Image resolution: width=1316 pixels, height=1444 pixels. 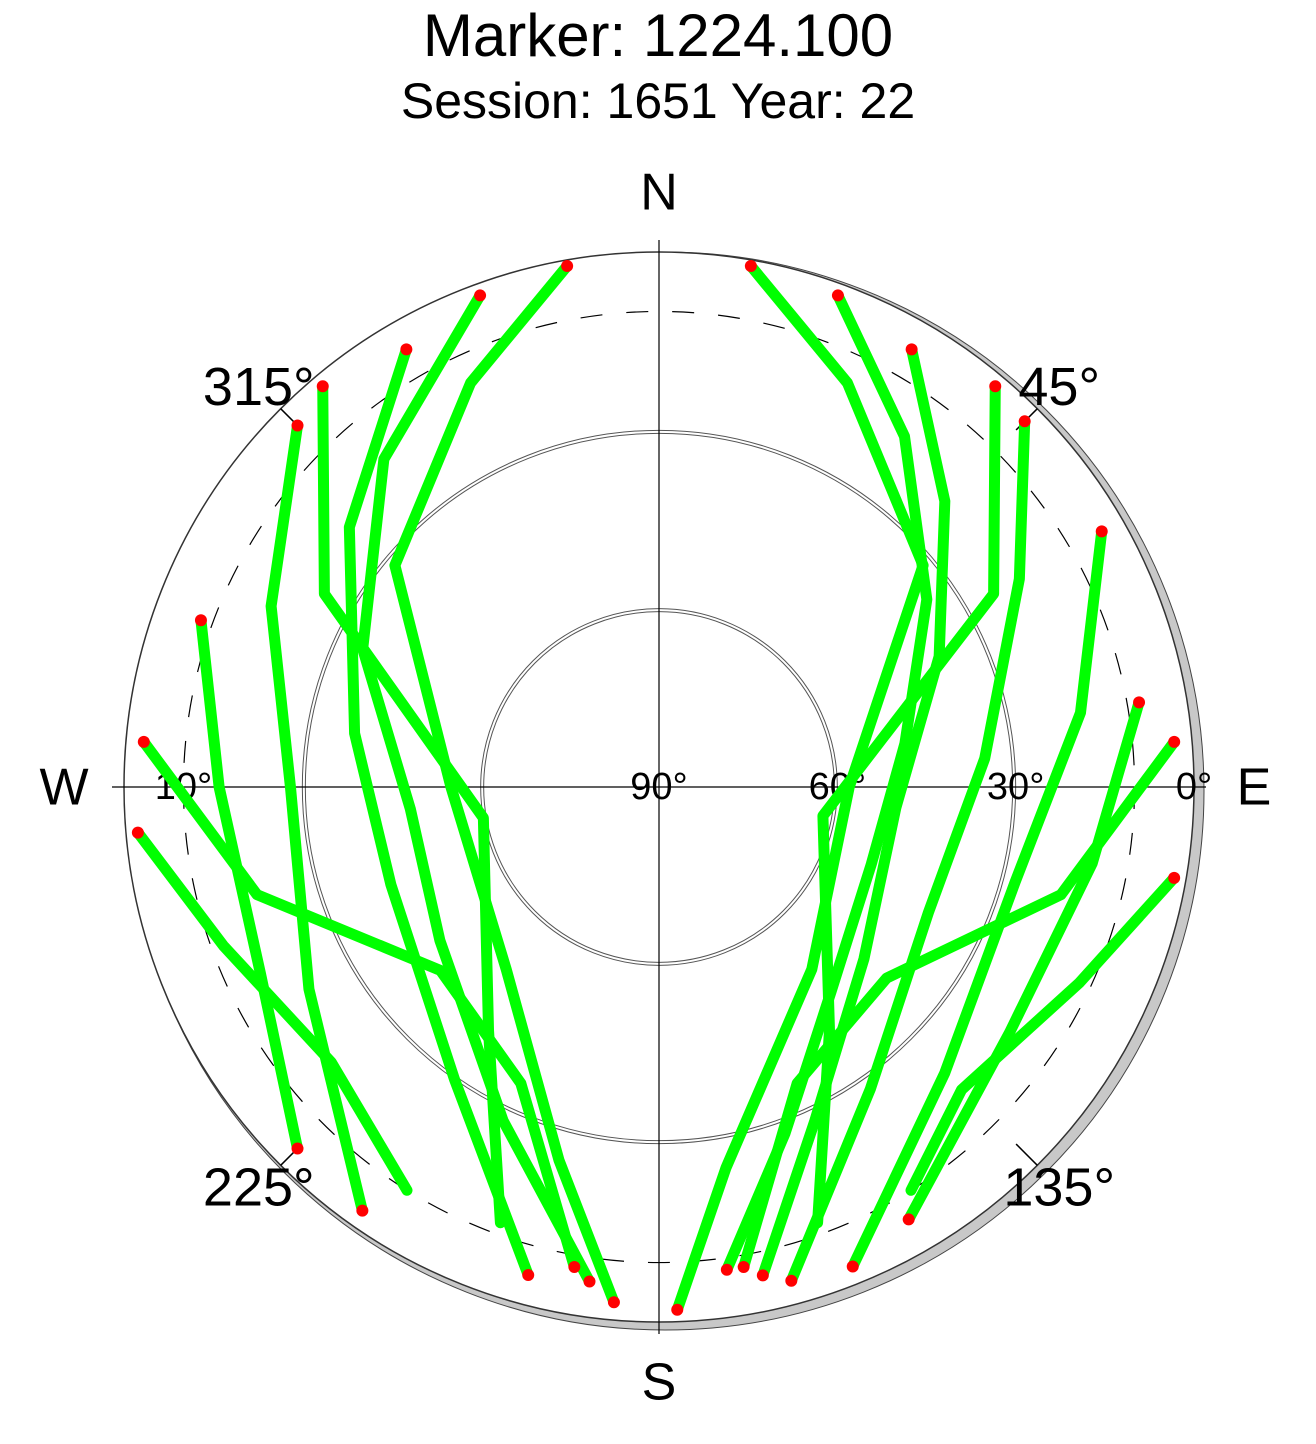 I want to click on azimuth-label: E, so click(x=1254, y=788).